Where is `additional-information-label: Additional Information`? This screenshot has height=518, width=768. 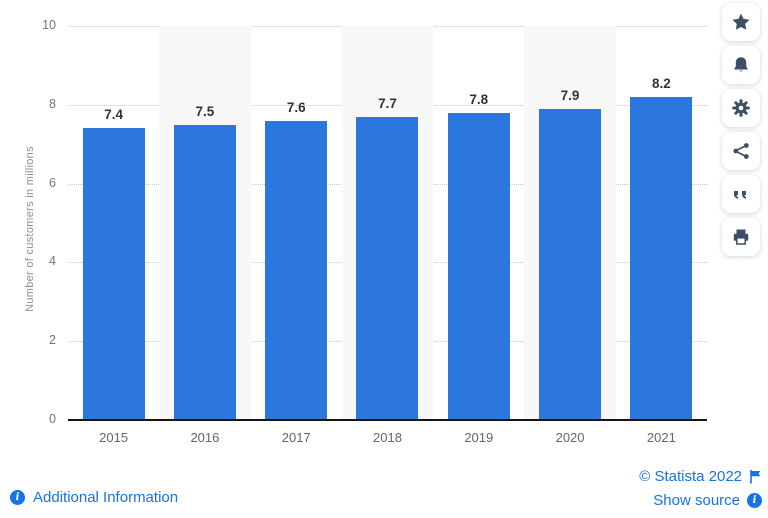 additional-information-label: Additional Information is located at coordinates (106, 497).